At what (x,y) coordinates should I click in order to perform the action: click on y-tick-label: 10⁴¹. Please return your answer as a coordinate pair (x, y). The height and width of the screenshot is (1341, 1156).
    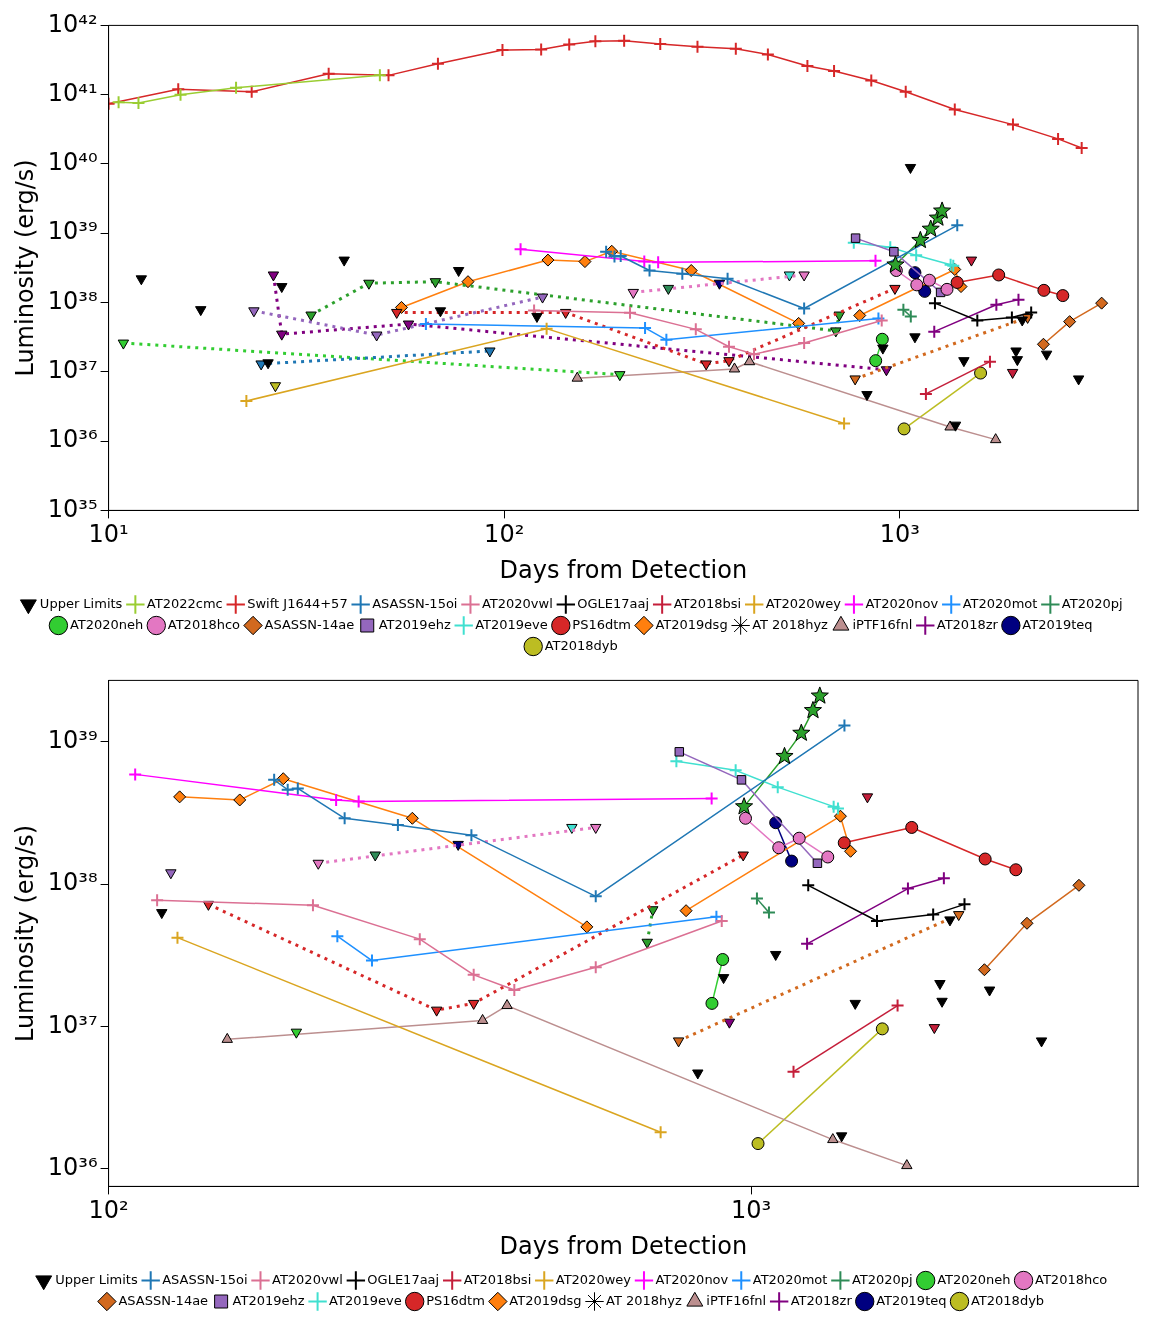
    Looking at the image, I should click on (72, 92).